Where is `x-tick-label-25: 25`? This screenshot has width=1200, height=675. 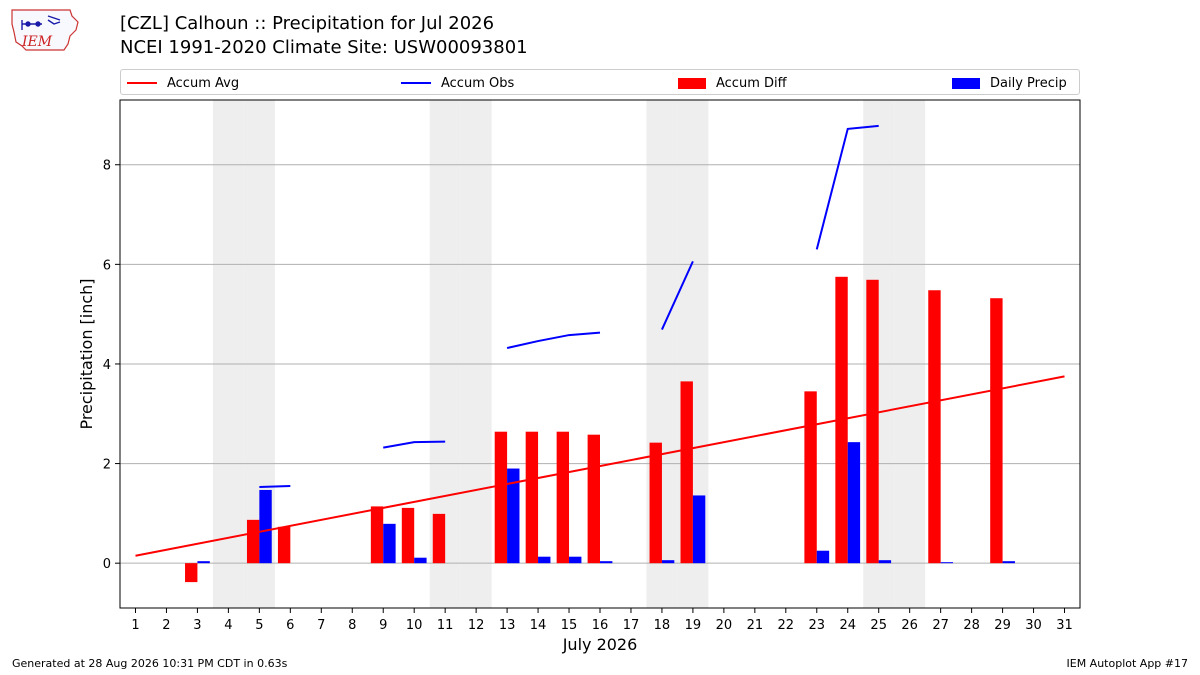
x-tick-label-25: 25 is located at coordinates (878, 625).